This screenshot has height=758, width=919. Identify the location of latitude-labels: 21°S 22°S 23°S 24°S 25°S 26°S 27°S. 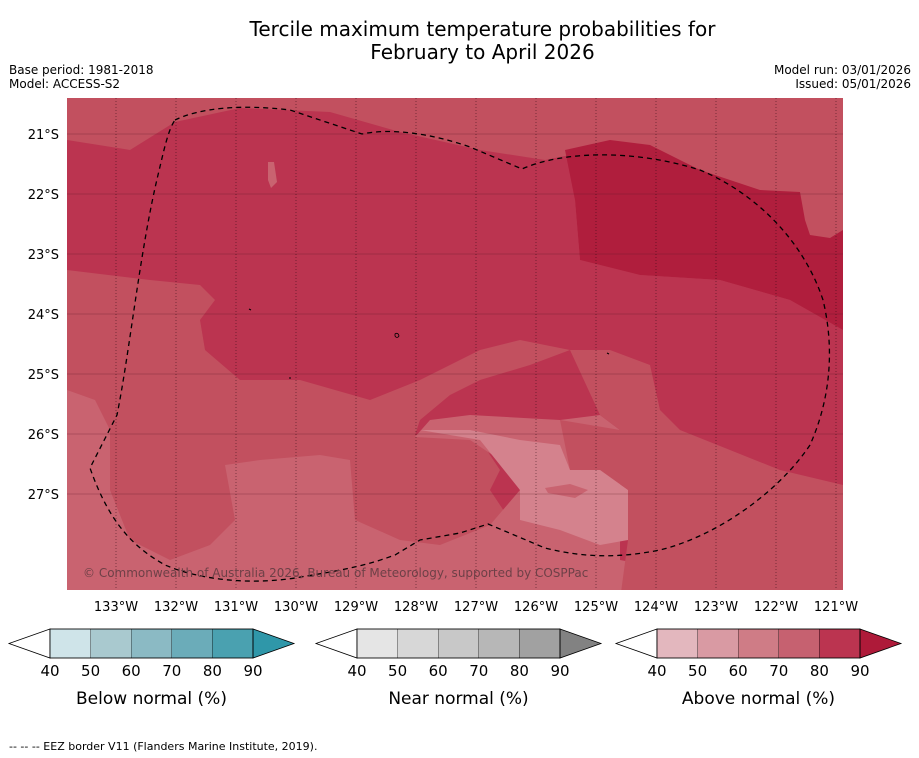
(43, 315).